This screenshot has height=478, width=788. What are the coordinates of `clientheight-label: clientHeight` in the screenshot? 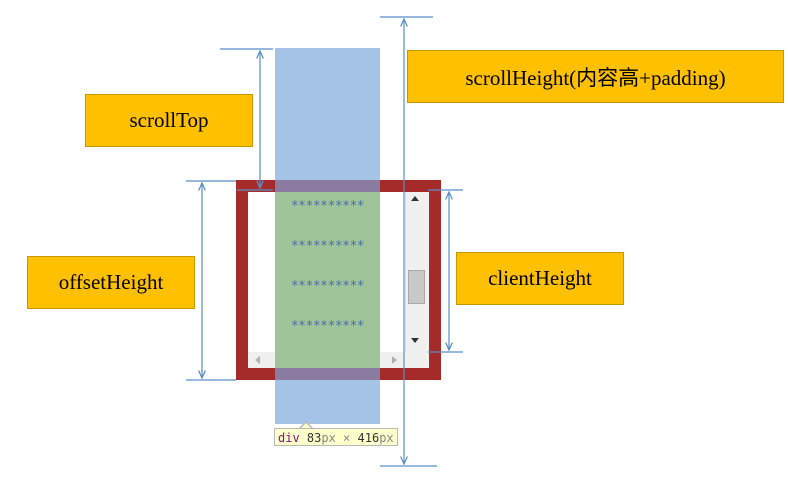 It's located at (540, 278).